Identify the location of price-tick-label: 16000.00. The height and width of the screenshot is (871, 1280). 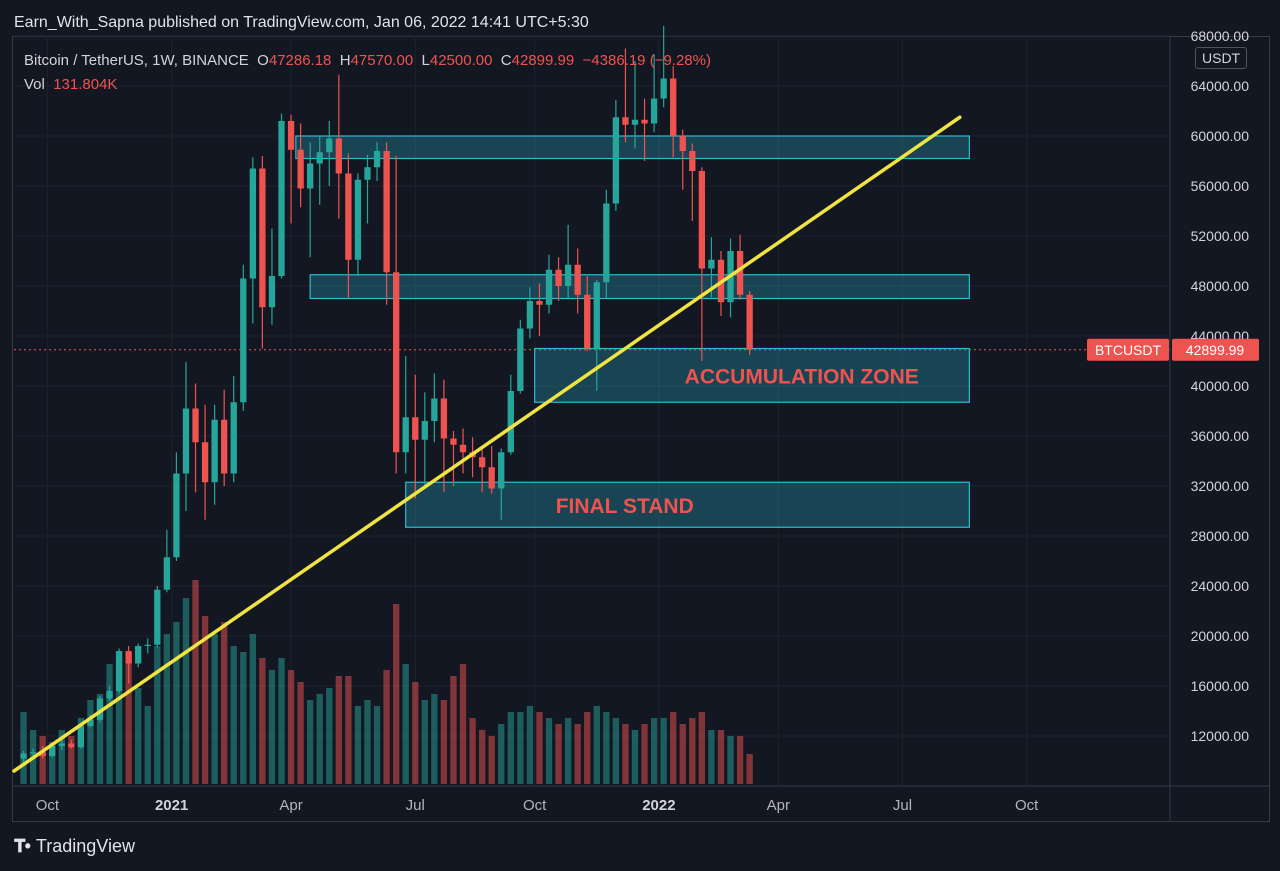
(1220, 686).